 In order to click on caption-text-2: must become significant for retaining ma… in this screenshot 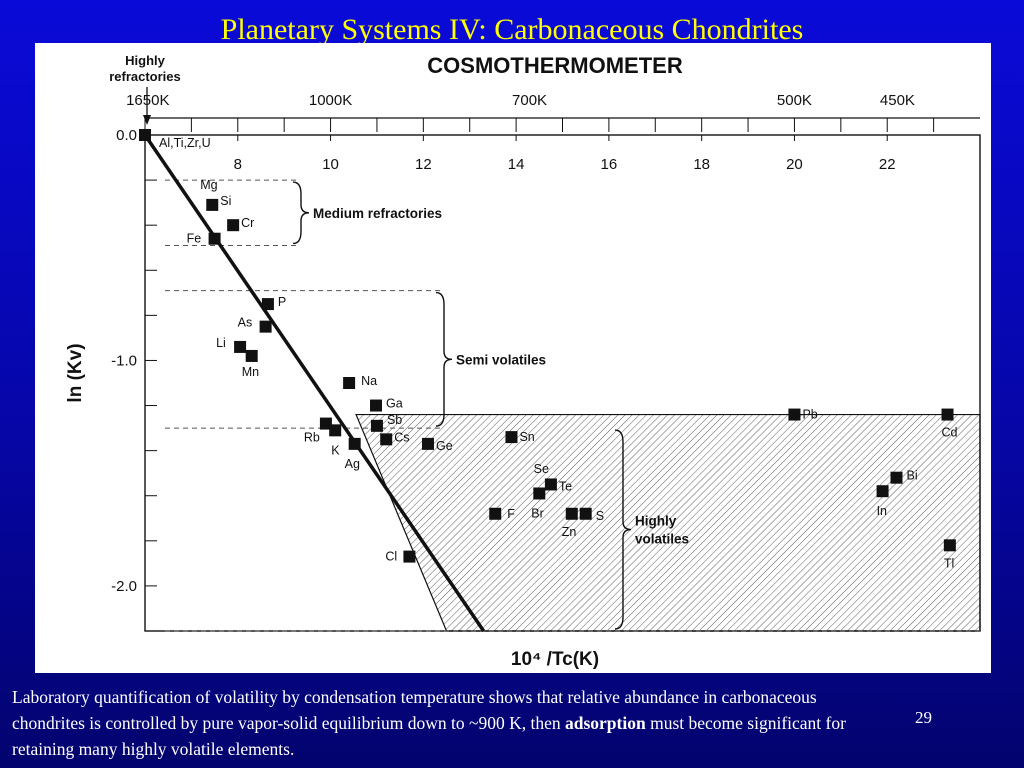, I will do `click(429, 736)`.